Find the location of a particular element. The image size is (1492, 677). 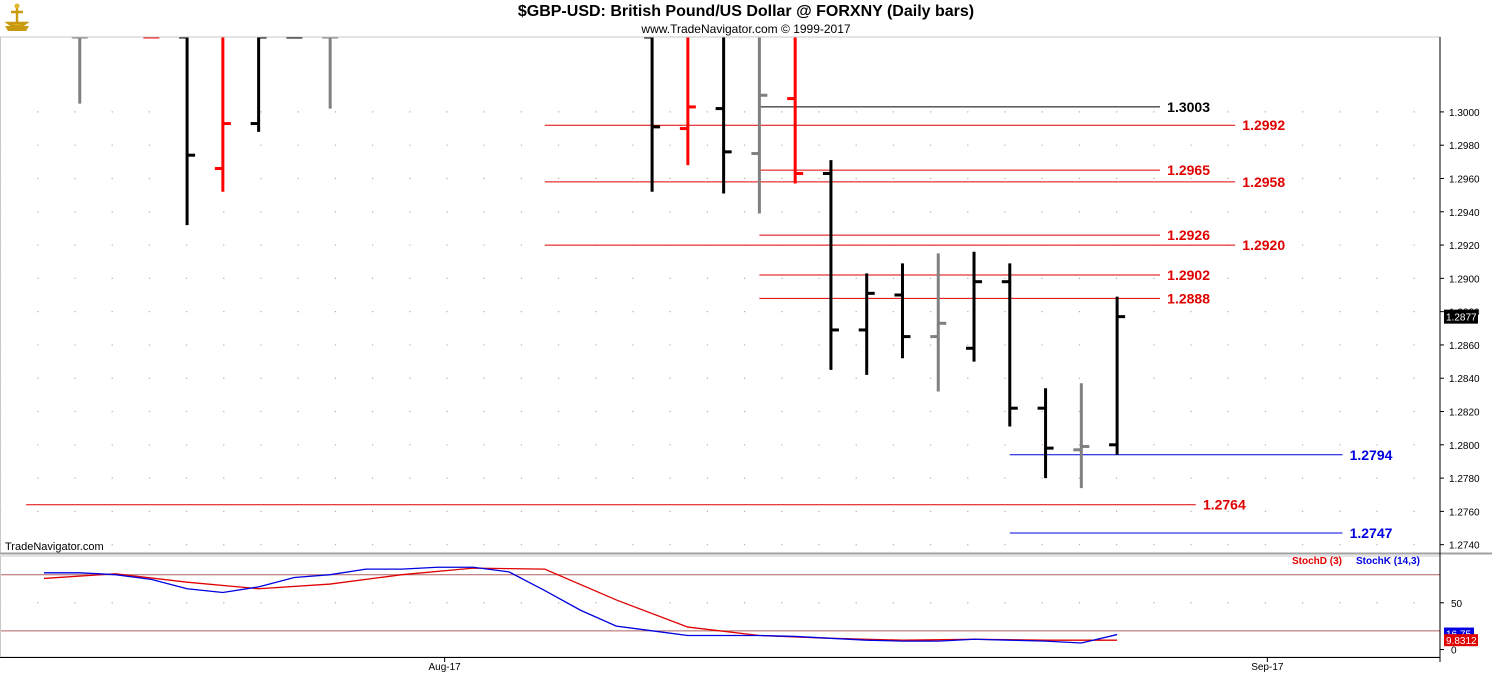

y-tick-label: 1.2800 is located at coordinates (1464, 446).